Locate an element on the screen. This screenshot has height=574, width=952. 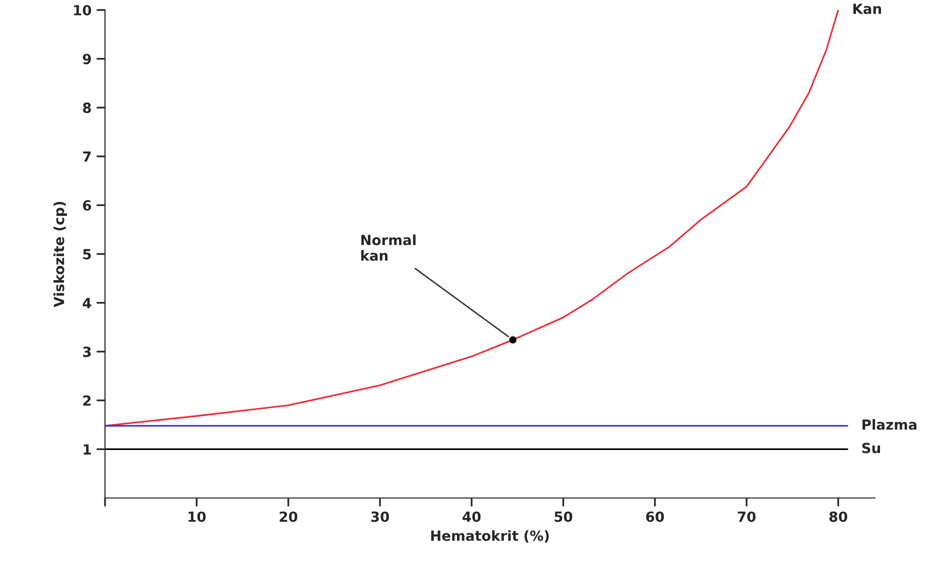
y-tick-label: 4 is located at coordinates (87, 303).